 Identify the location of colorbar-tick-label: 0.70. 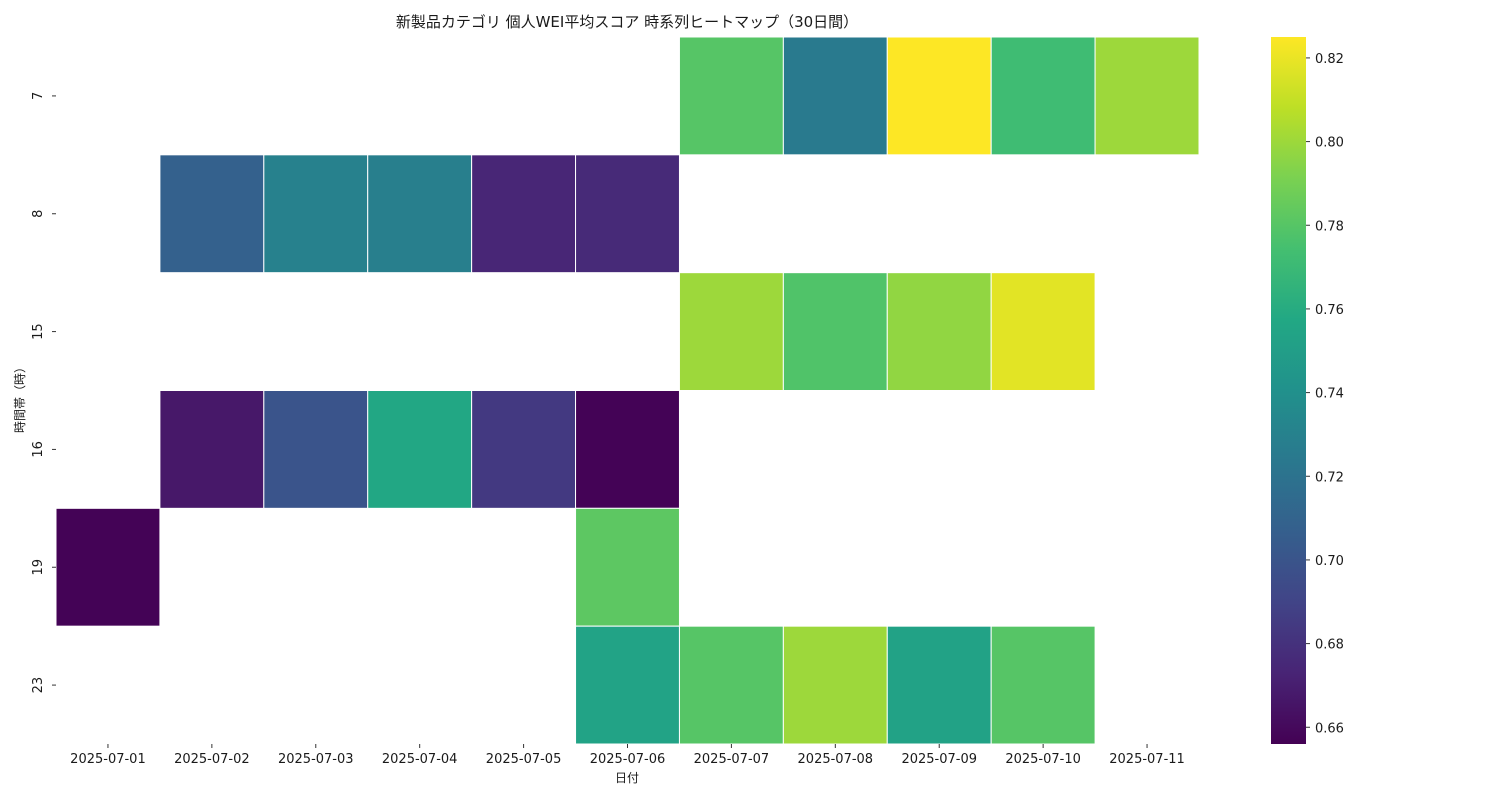
(1329, 561).